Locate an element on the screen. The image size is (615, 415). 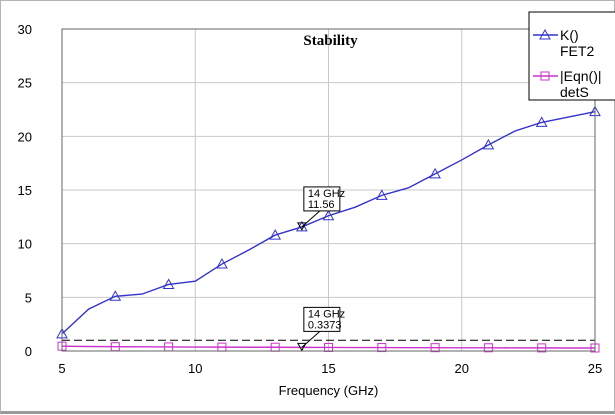
legend-series-name: K() is located at coordinates (569, 35).